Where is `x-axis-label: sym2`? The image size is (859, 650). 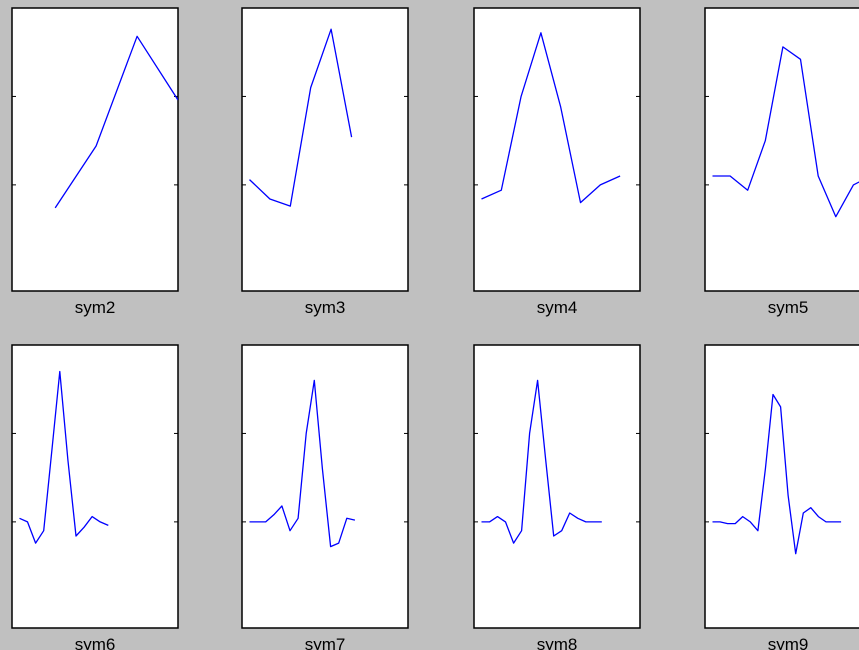
x-axis-label: sym2 is located at coordinates (95, 307).